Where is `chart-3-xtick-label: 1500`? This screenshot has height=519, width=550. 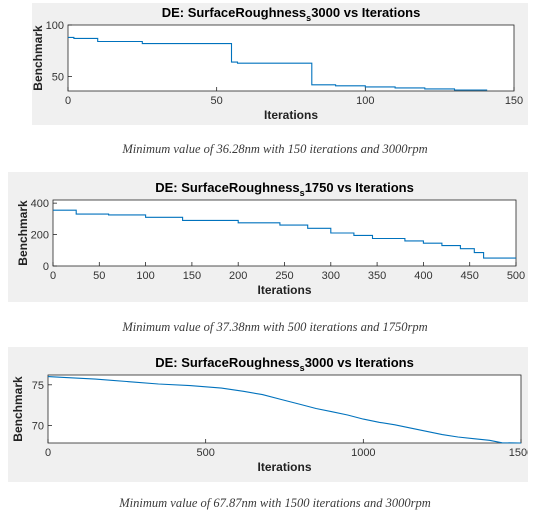 chart-3-xtick-label: 1500 is located at coordinates (518, 453).